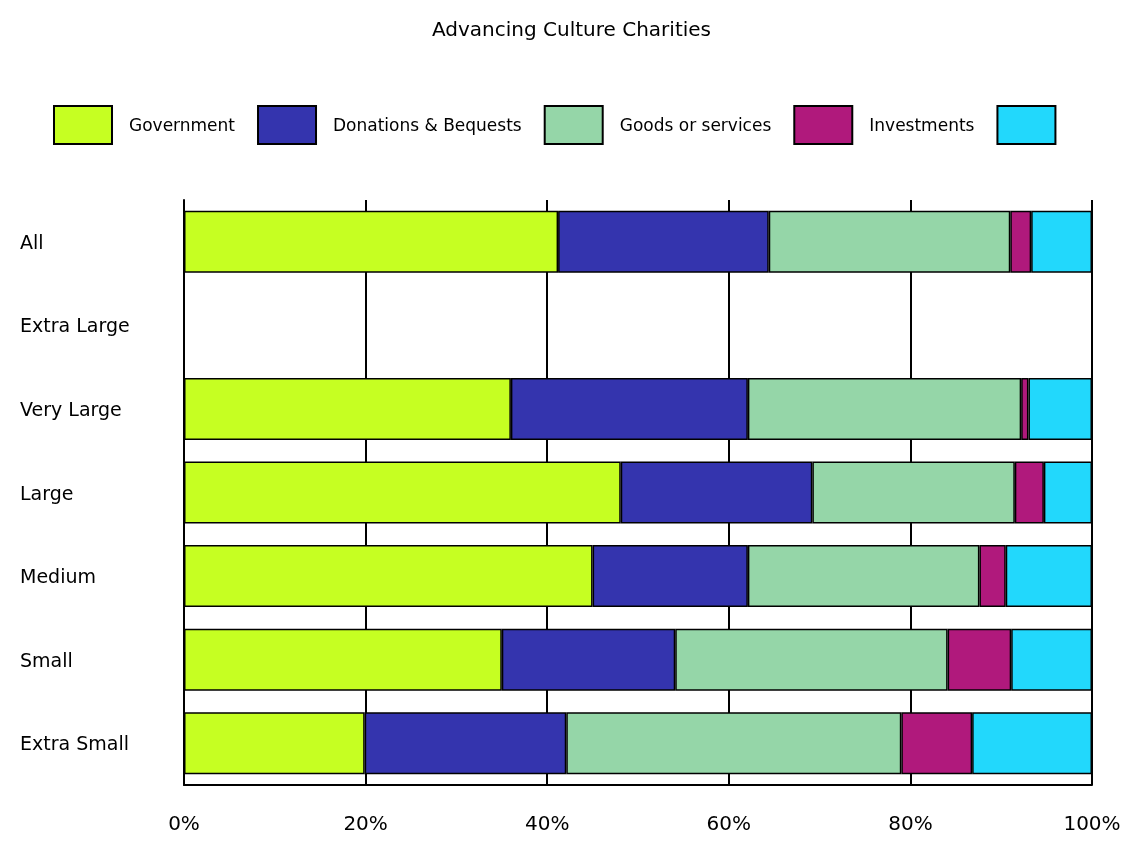  What do you see at coordinates (71, 408) in the screenshot?
I see `y-tick-label: Very Large` at bounding box center [71, 408].